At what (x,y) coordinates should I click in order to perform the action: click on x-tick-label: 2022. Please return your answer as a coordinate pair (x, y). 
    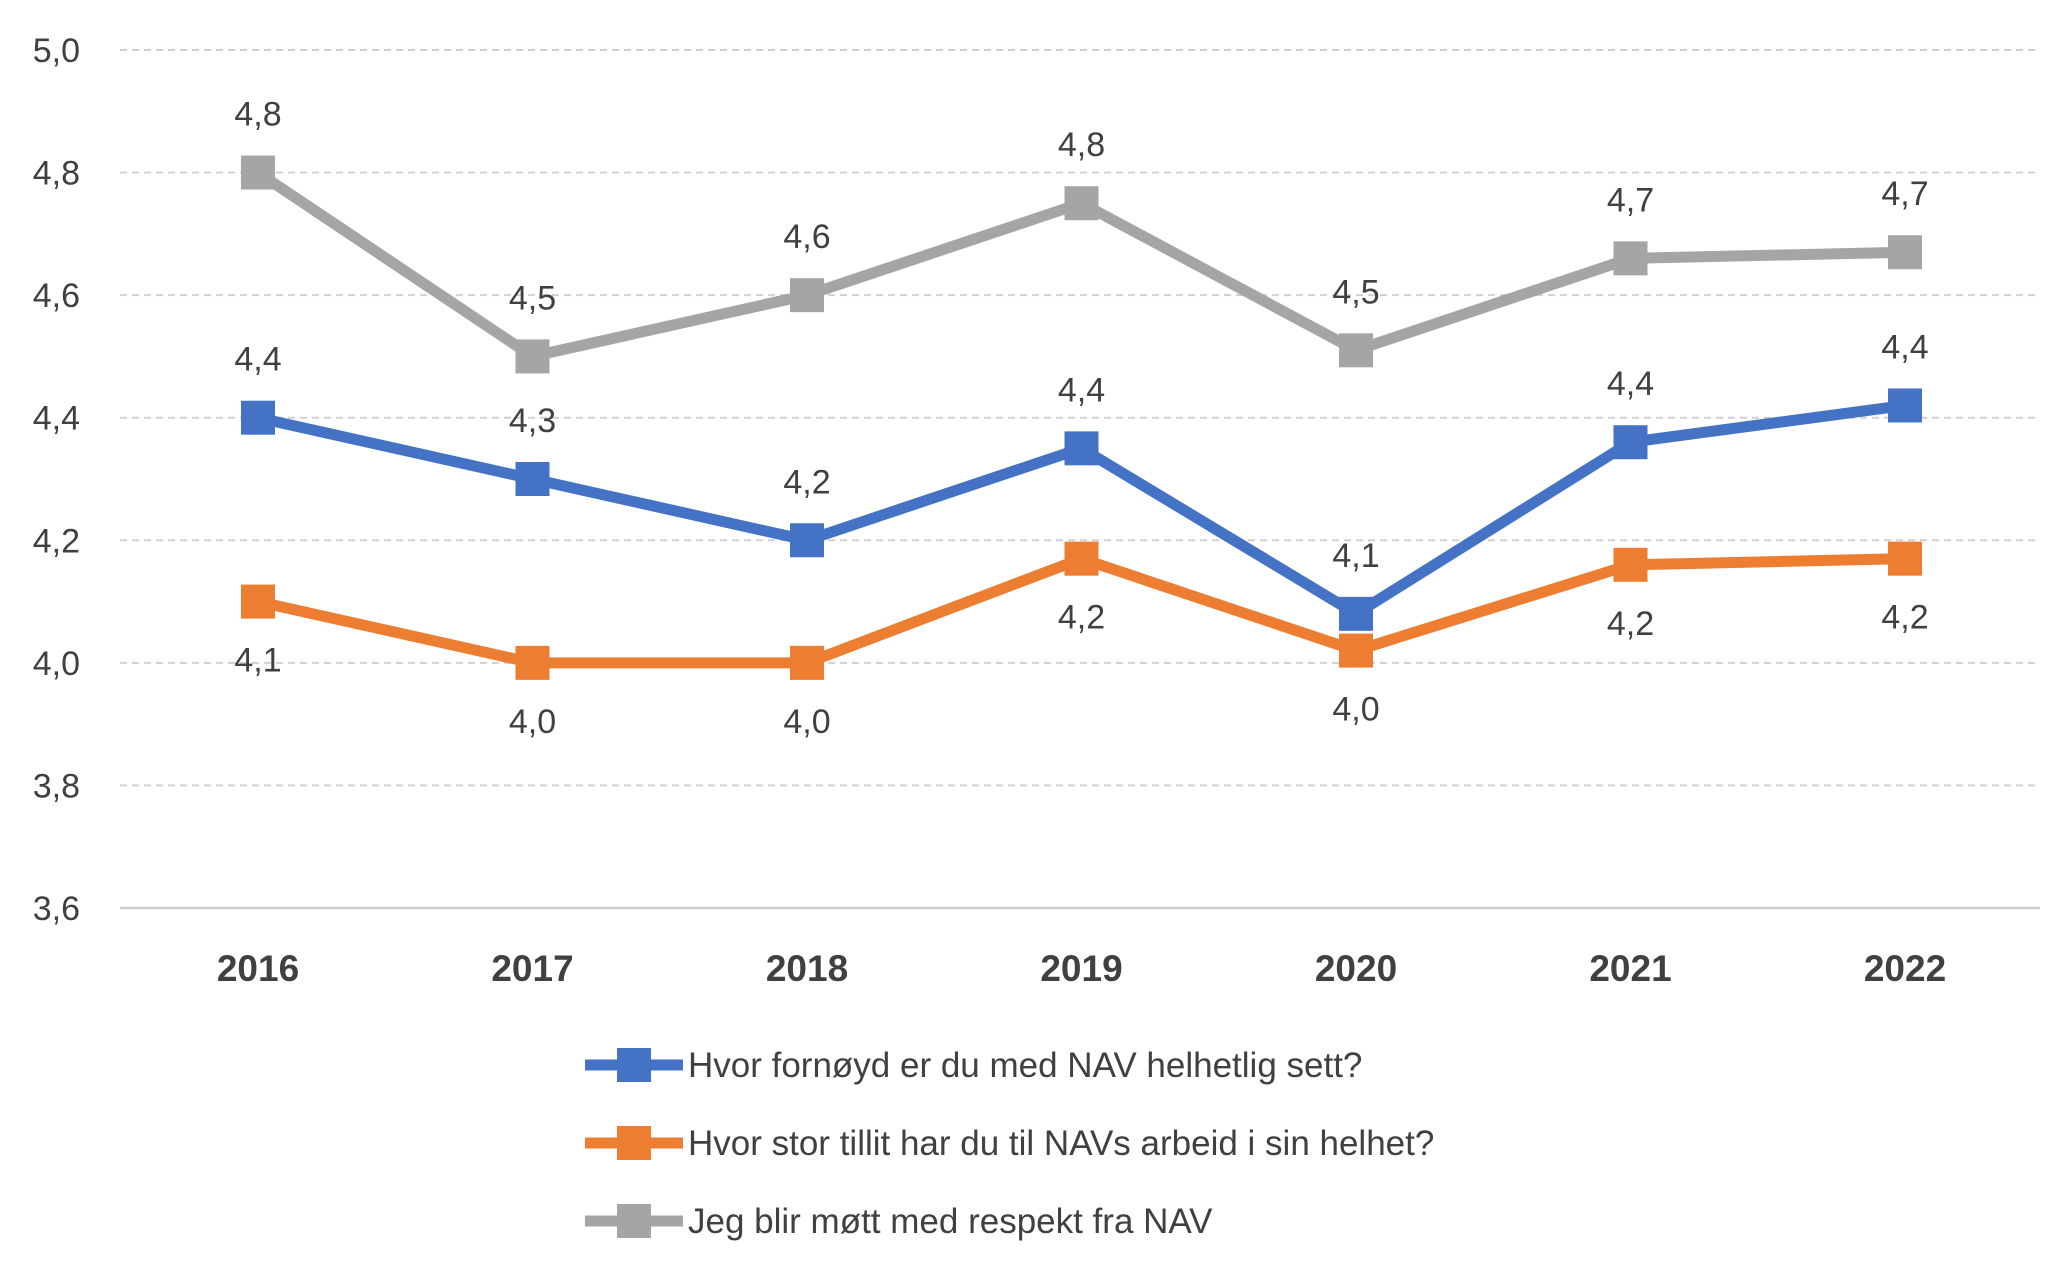
    Looking at the image, I should click on (1905, 968).